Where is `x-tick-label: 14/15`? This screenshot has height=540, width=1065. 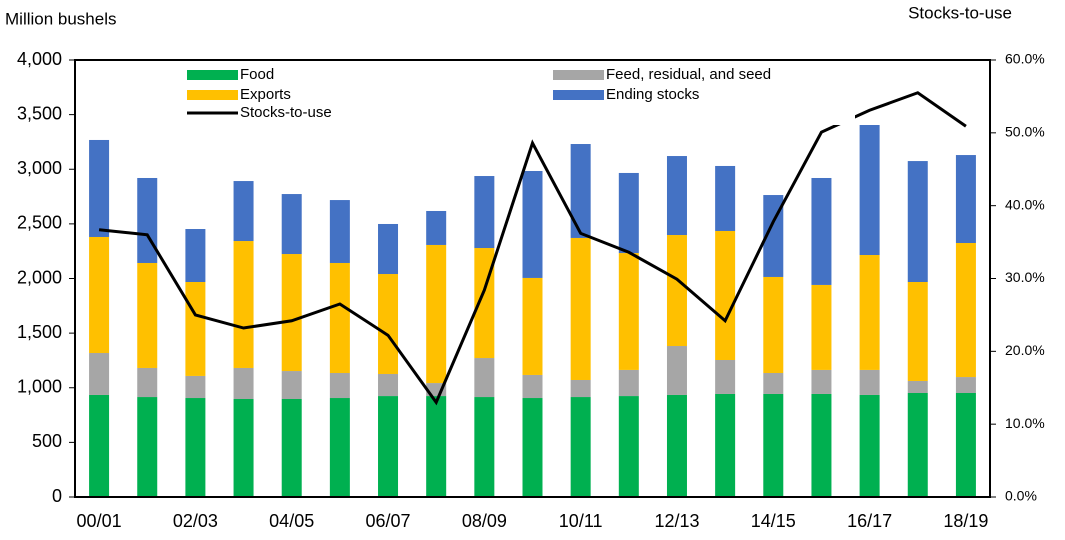
x-tick-label: 14/15 is located at coordinates (773, 521).